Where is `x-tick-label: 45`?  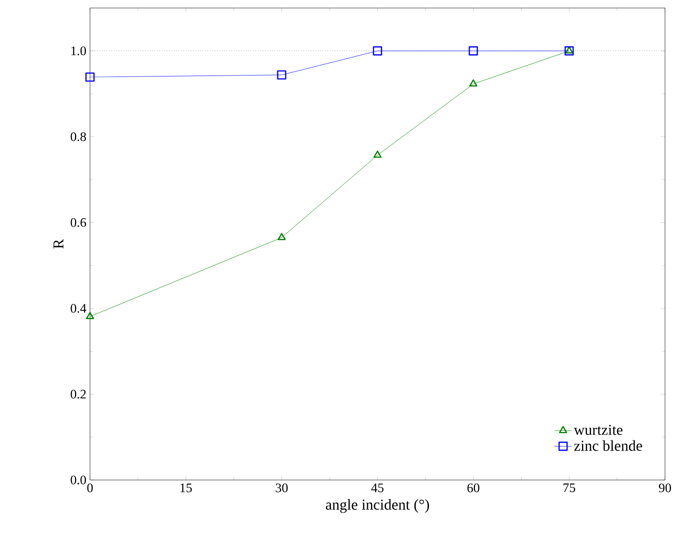
x-tick-label: 45 is located at coordinates (377, 488).